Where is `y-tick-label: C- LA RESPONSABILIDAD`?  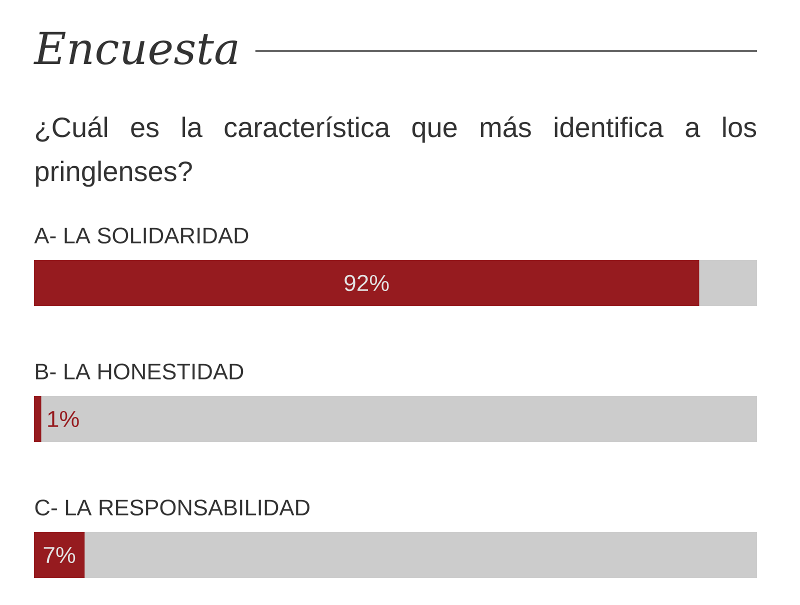
y-tick-label: C- LA RESPONSABILIDAD is located at coordinates (172, 508).